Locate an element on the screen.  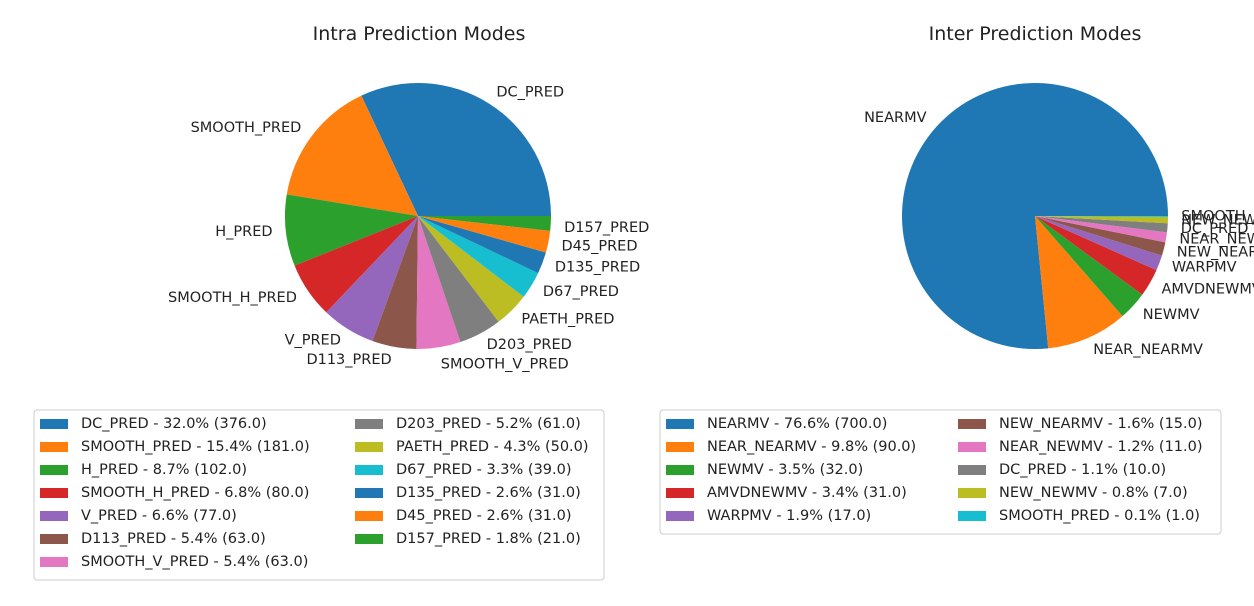
pie-slice-newmv is located at coordinates (1089, 266).